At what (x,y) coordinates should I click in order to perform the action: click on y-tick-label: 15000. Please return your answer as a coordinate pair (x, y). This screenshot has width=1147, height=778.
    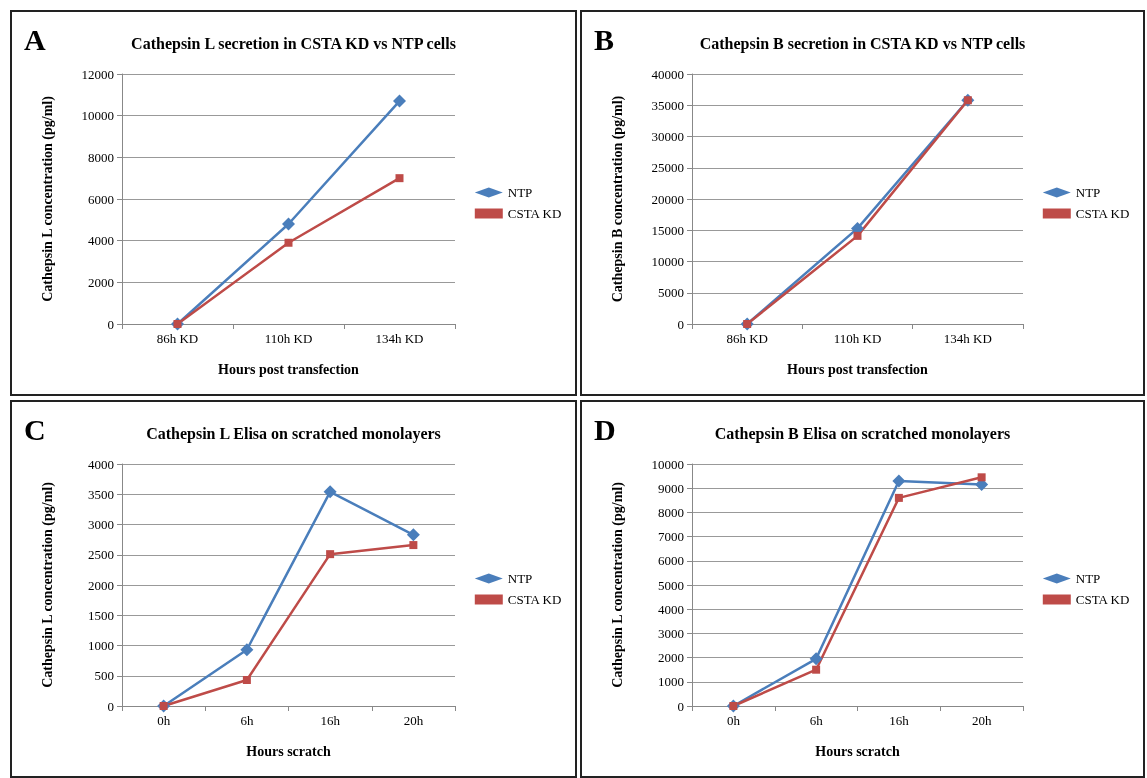
    Looking at the image, I should click on (667, 230).